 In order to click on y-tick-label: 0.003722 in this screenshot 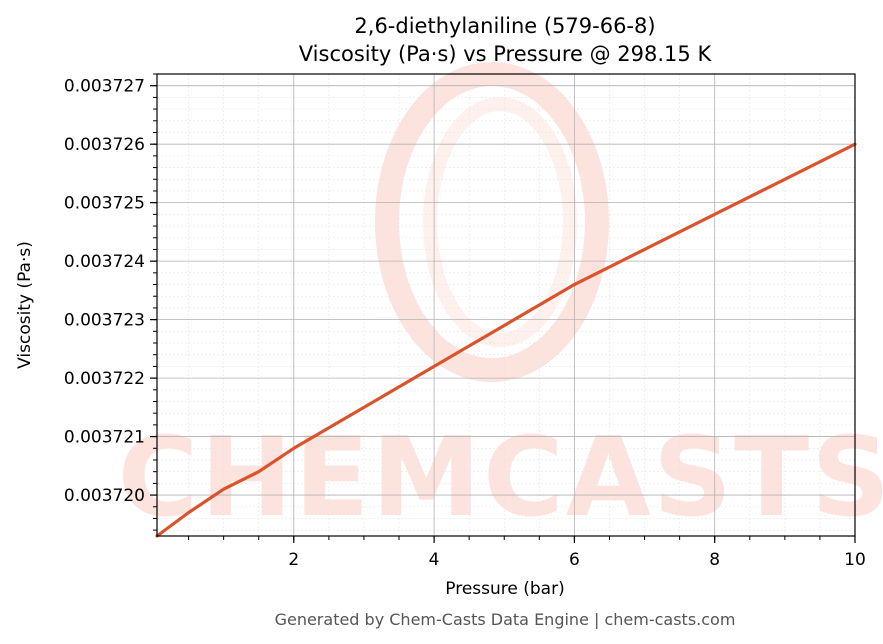, I will do `click(104, 379)`.